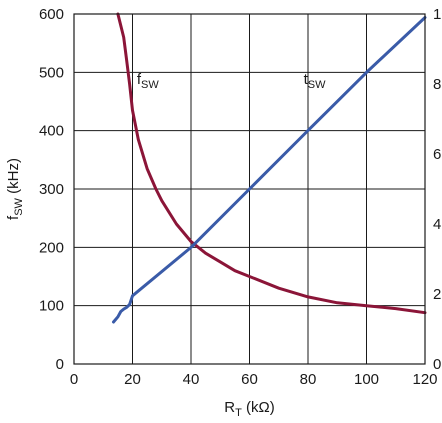  Describe the element at coordinates (315, 81) in the screenshot. I see `series-label-tsw: tSW` at that location.